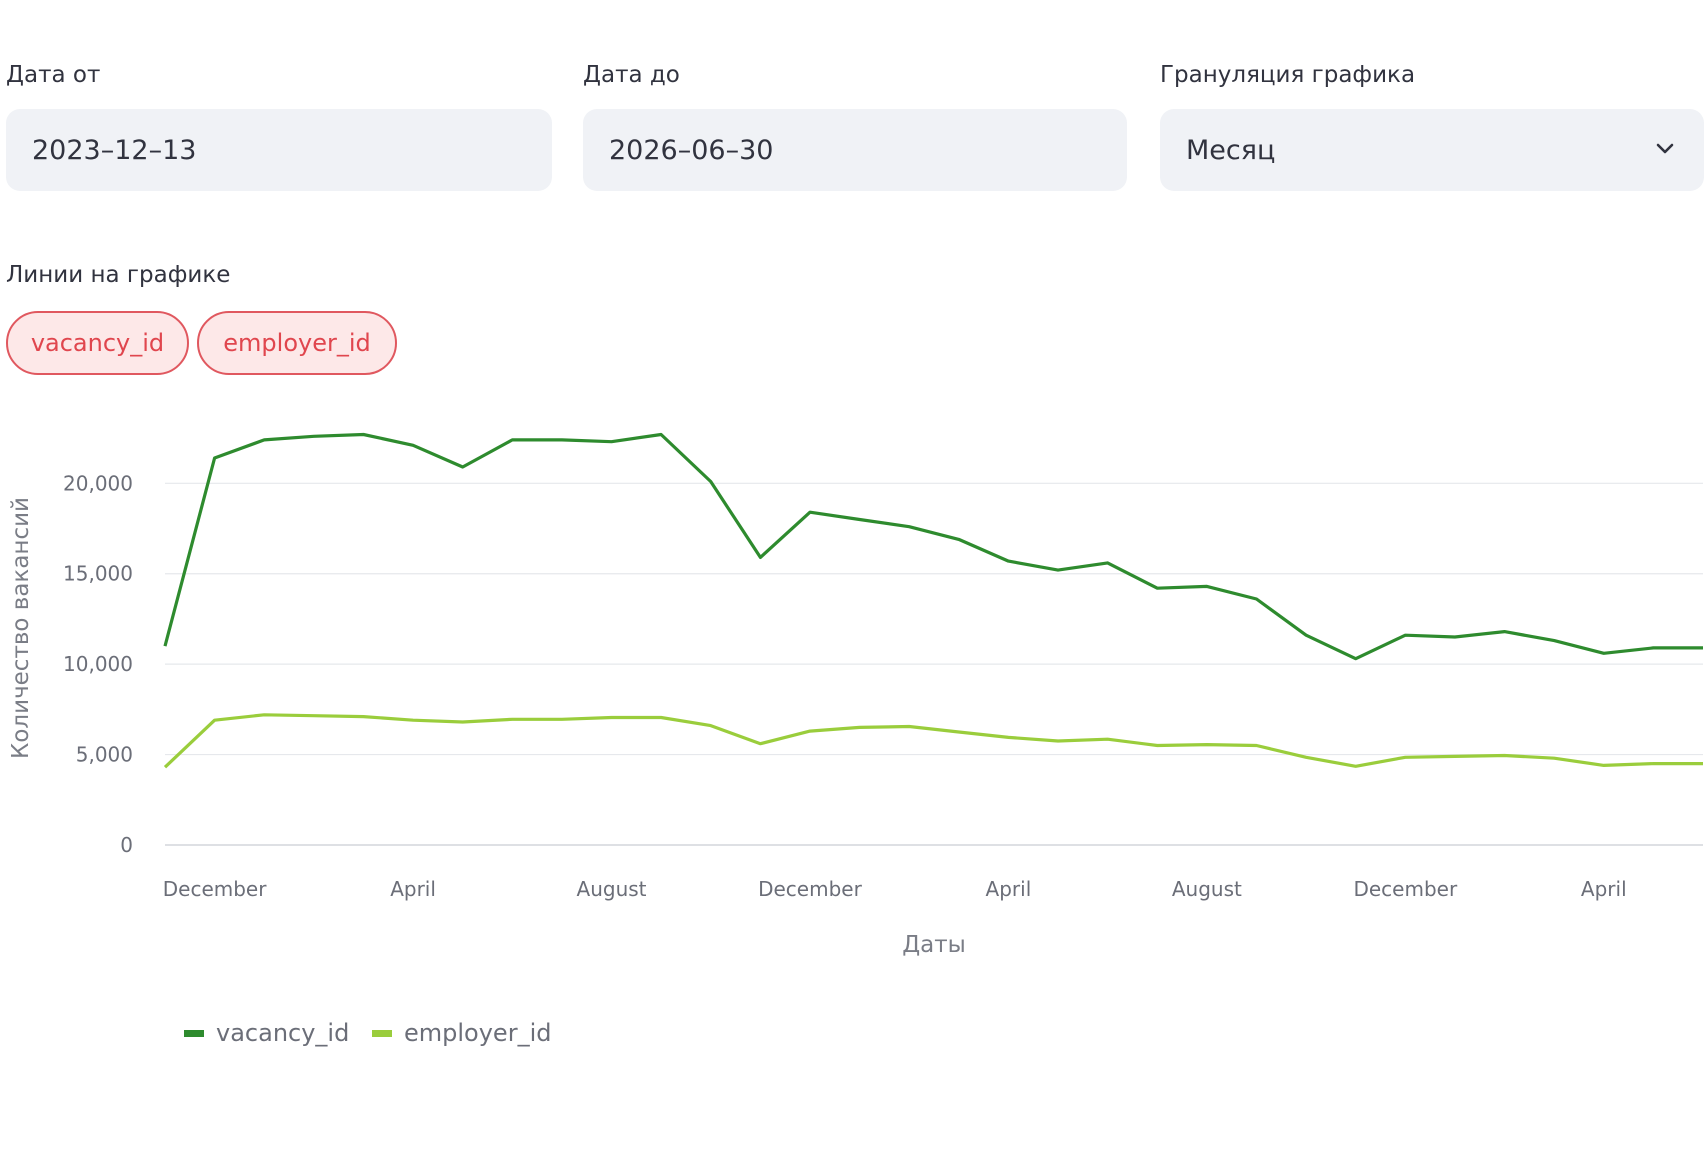 The image size is (1706, 1160). I want to click on granularity-value: Месяц, so click(1231, 150).